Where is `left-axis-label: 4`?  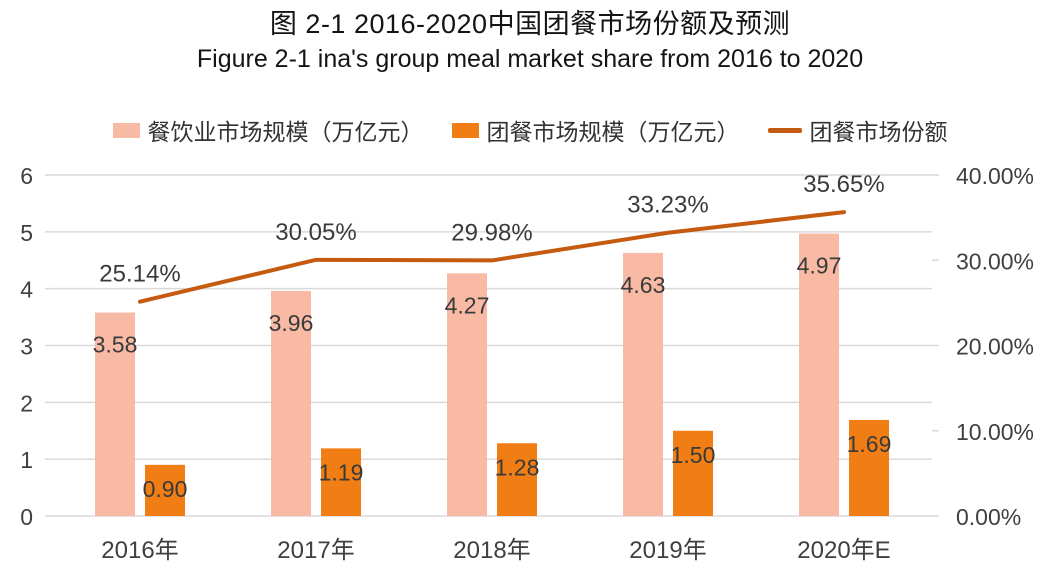
left-axis-label: 4 is located at coordinates (26, 290).